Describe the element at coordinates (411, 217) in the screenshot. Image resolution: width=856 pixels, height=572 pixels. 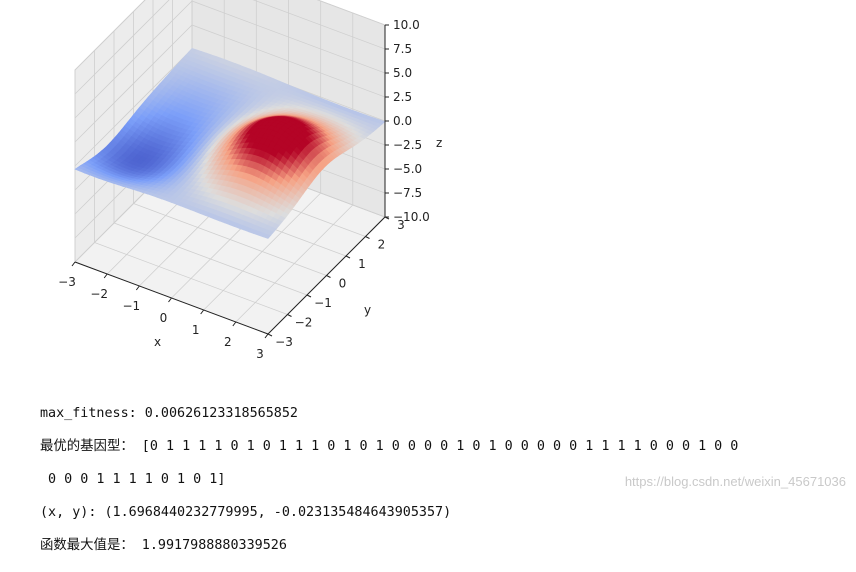
I see `z-tick-label: −10.0` at that location.